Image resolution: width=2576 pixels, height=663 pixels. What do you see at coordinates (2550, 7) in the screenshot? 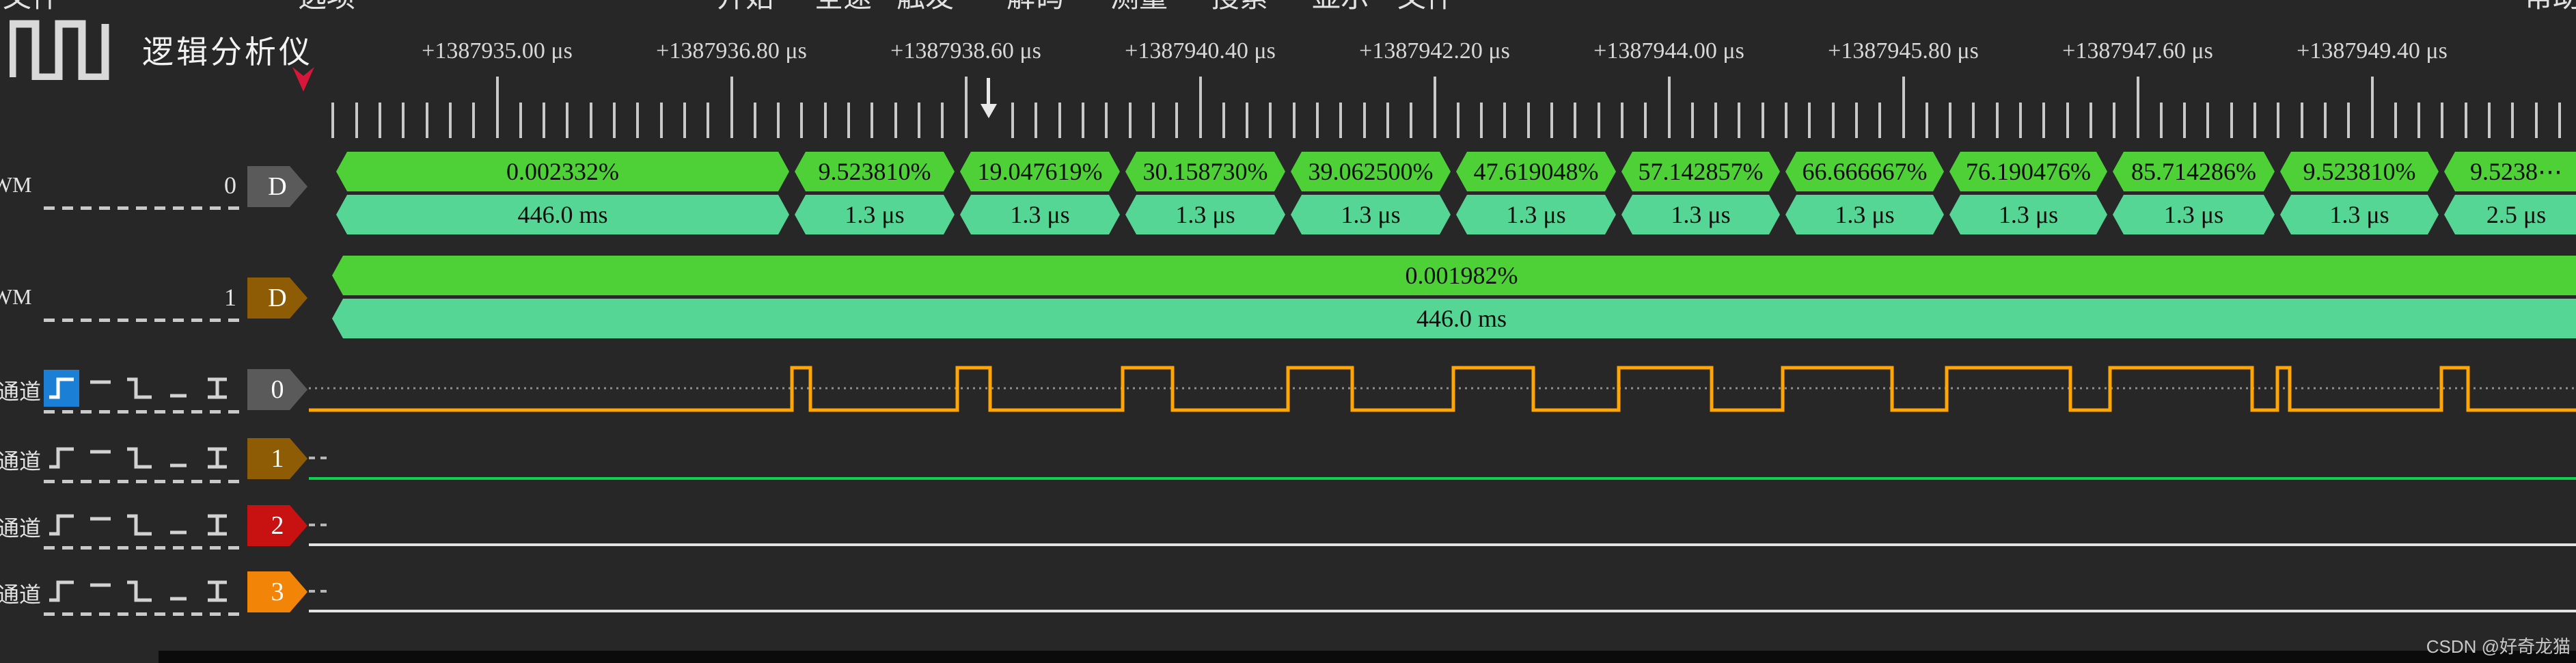
I see `menu-help: 帮助` at bounding box center [2550, 7].